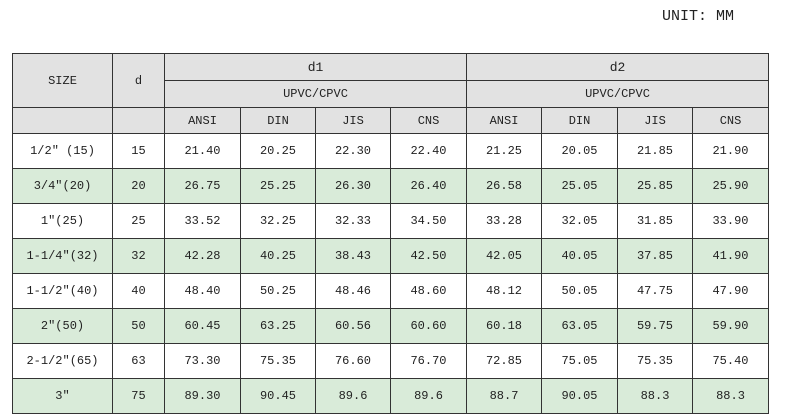 The image size is (792, 414). What do you see at coordinates (428, 326) in the screenshot?
I see `value-cell: 60.60` at bounding box center [428, 326].